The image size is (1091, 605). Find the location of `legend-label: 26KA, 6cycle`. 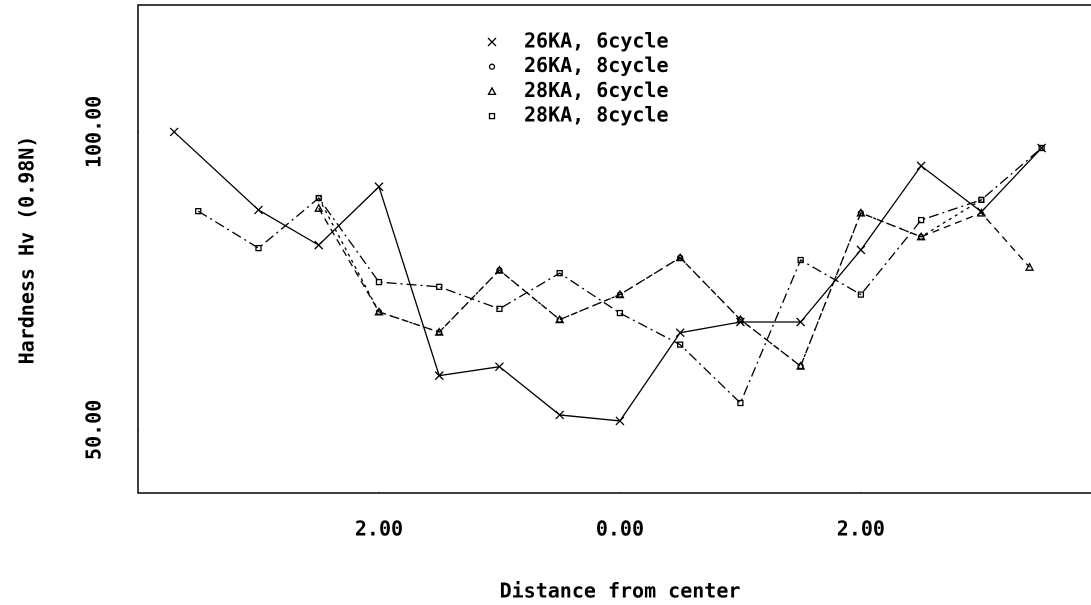

legend-label: 26KA, 6cycle is located at coordinates (596, 41).